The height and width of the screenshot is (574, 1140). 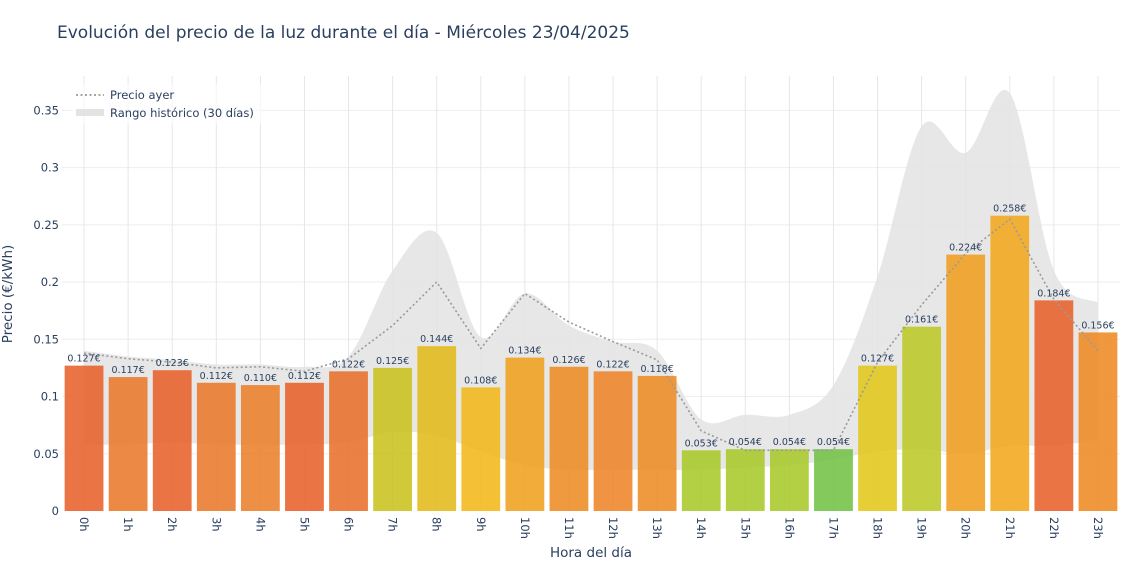 I want to click on legend: Precio ayer Rango histórico (30 días), so click(x=167, y=104).